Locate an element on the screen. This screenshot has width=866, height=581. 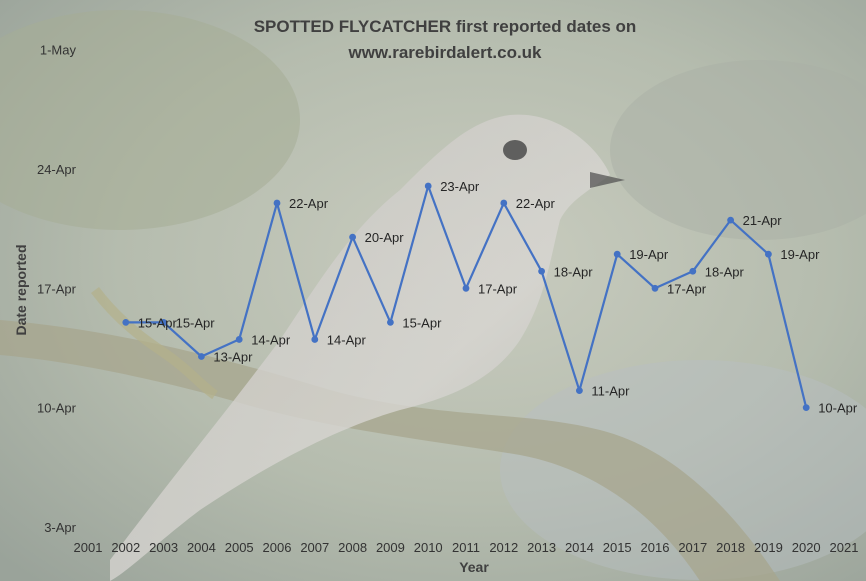
x-tick-label: 2004 is located at coordinates (201, 547).